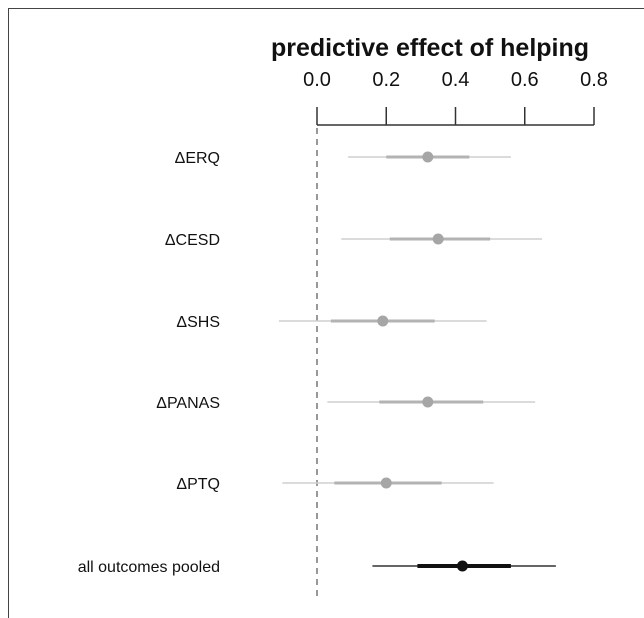 The image size is (644, 618). I want to click on forest-row: ΔSHS, so click(331, 322).